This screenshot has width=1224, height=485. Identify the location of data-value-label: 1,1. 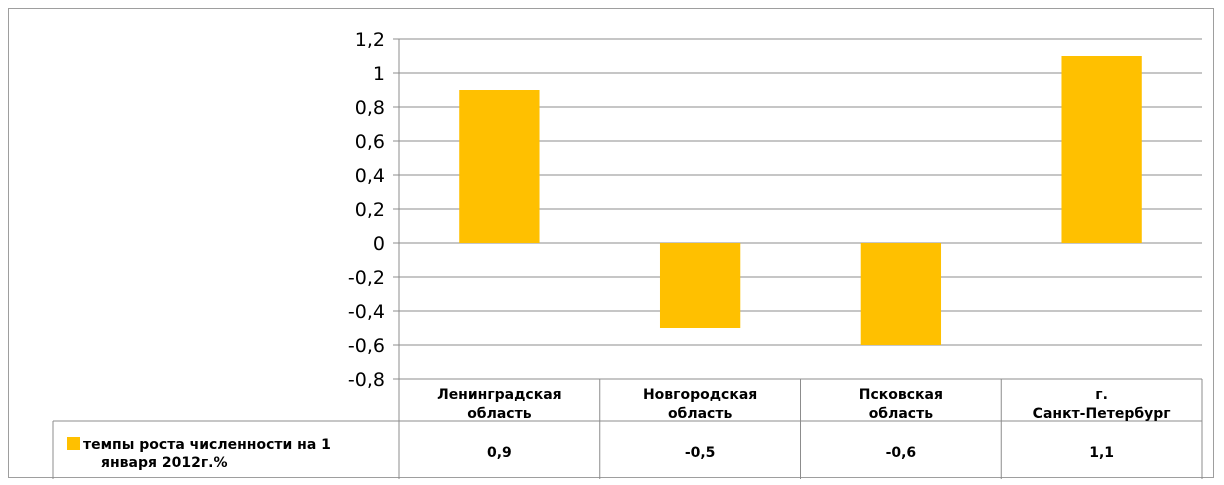
(1101, 453).